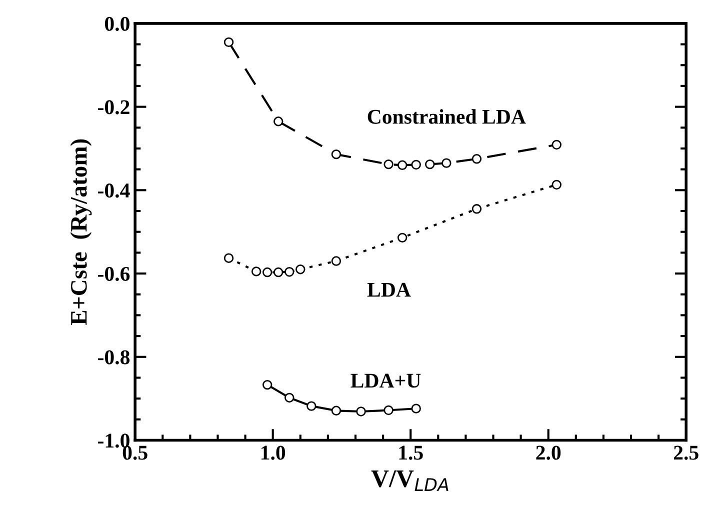  I want to click on series-label: LDA, so click(389, 289).